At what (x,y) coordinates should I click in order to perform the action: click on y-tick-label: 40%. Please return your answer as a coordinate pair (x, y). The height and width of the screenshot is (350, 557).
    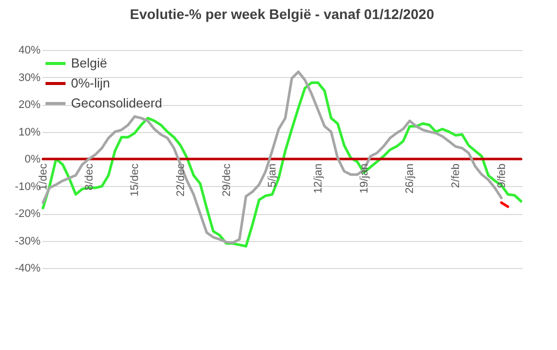
    Looking at the image, I should click on (29, 50).